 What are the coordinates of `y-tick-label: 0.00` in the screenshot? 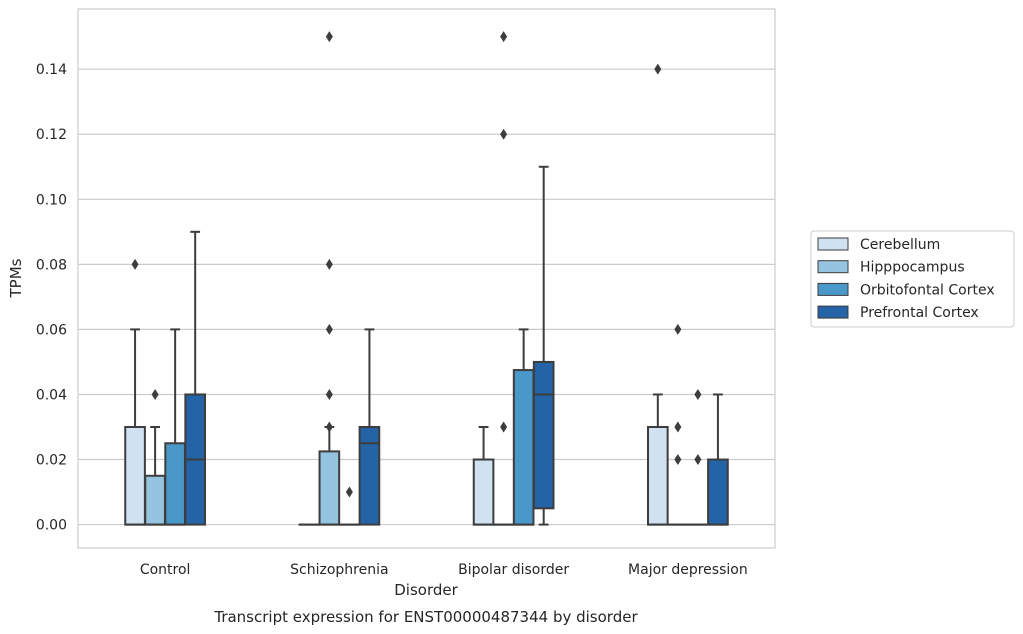 It's located at (51, 526).